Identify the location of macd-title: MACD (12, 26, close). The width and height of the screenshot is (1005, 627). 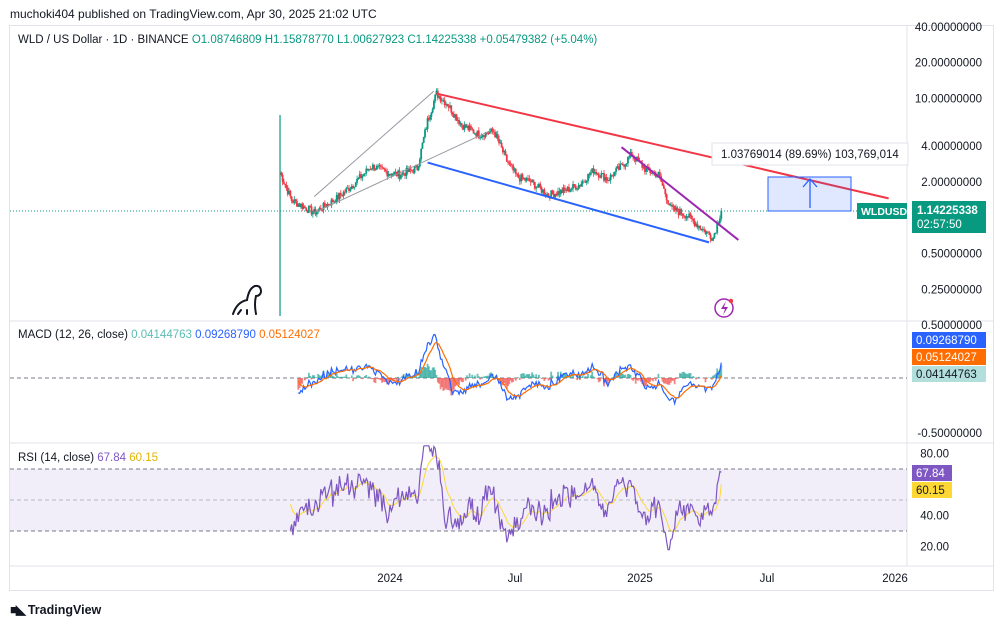
(73, 335).